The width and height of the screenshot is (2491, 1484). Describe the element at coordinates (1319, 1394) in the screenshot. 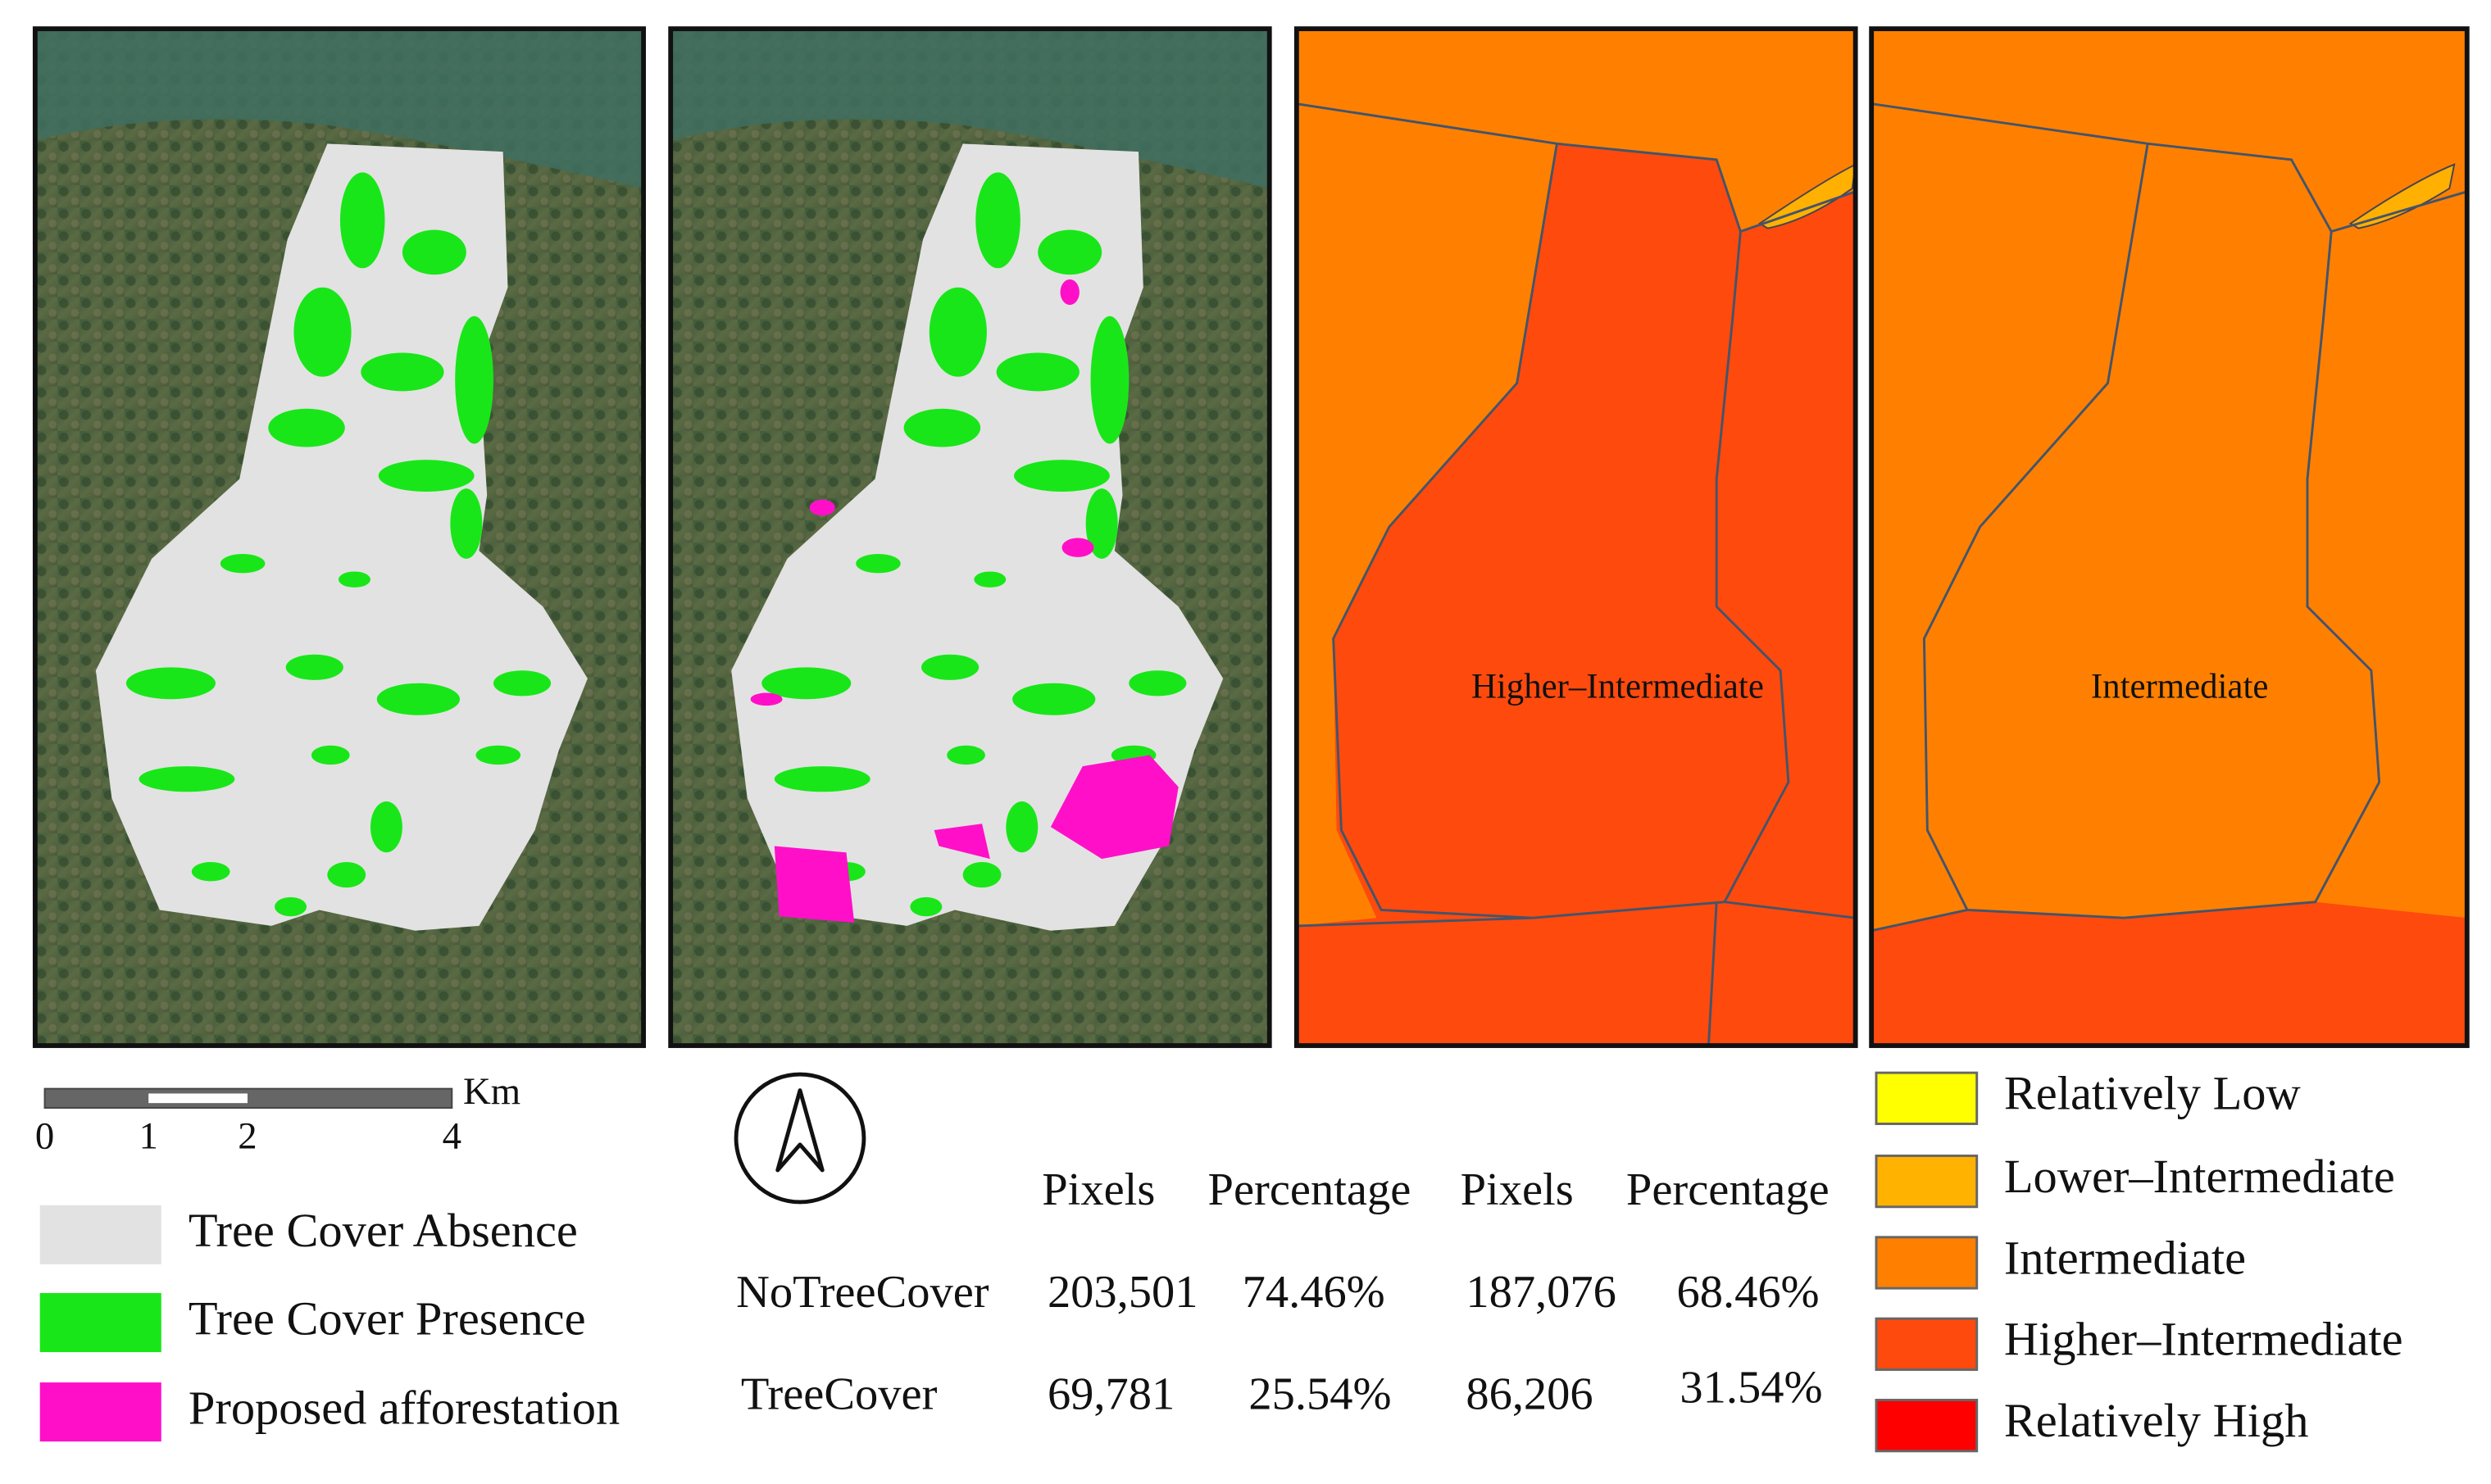

I see `table-cell: 25.54%` at that location.